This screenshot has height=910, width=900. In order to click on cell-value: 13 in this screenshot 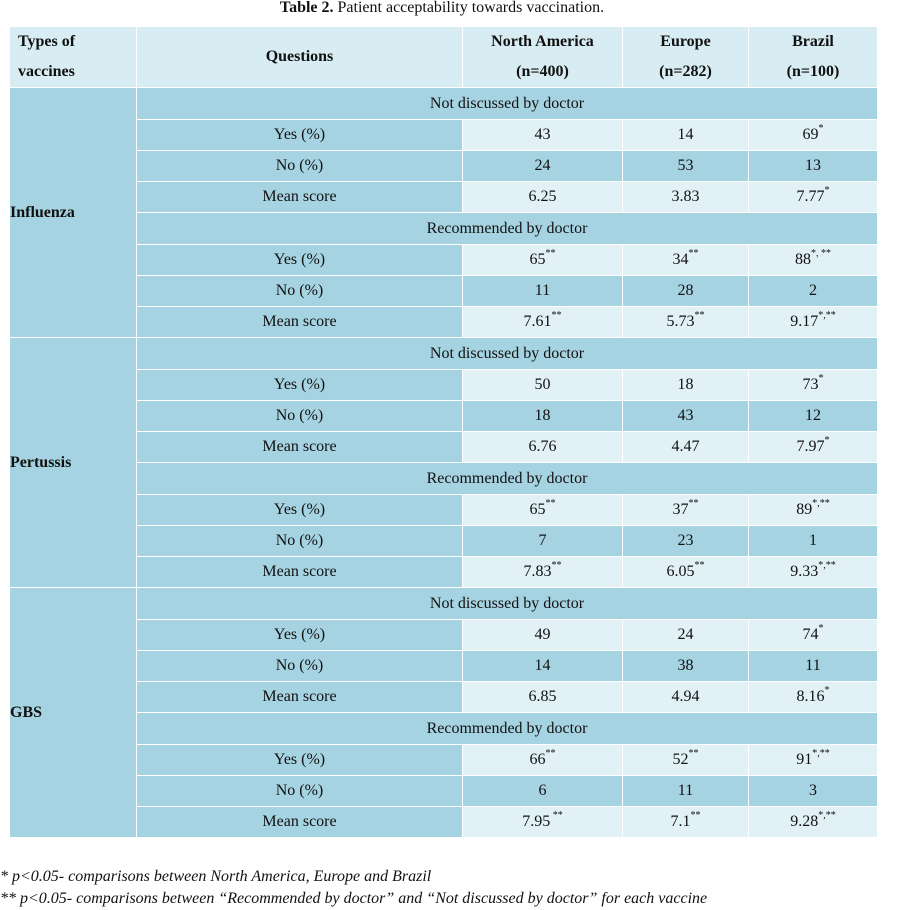, I will do `click(813, 165)`.